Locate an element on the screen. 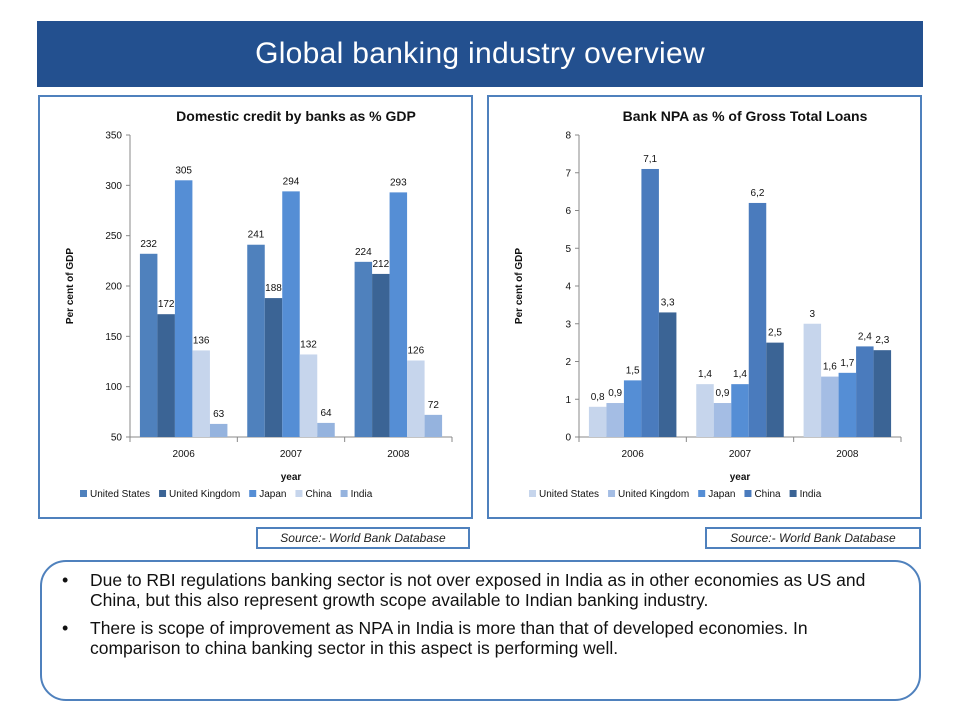 The image size is (960, 720). y-tick-label: 200 is located at coordinates (113, 287).